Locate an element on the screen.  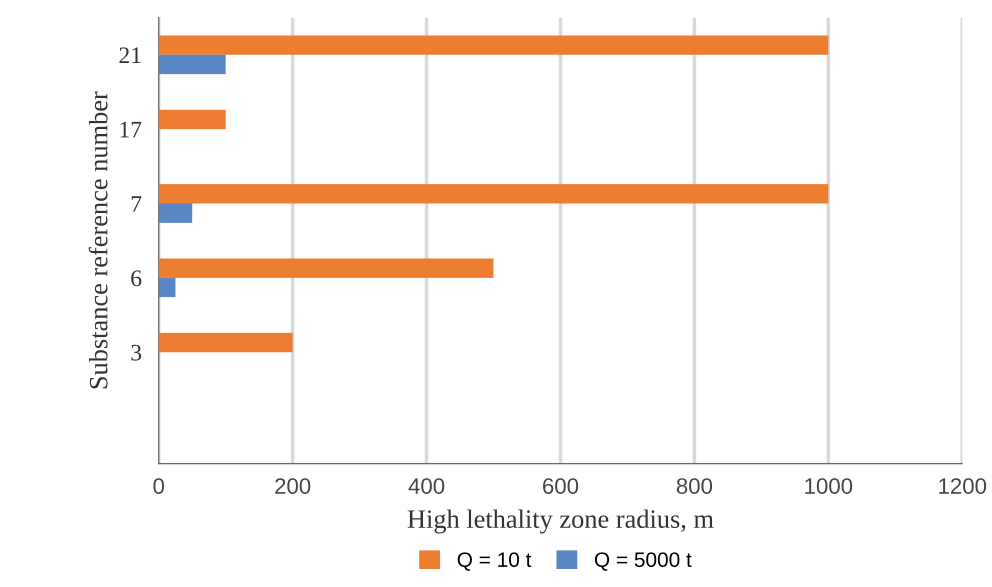
y-axis-title: Substance reference number is located at coordinates (98, 239).